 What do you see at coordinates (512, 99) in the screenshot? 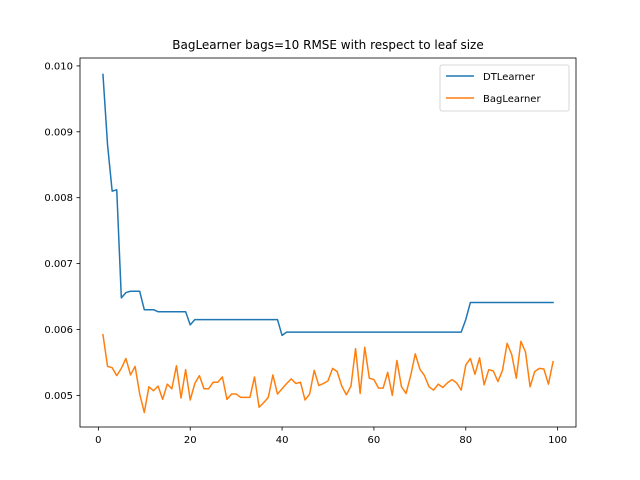
I see `legend-label-baglearner: BagLearner` at bounding box center [512, 99].